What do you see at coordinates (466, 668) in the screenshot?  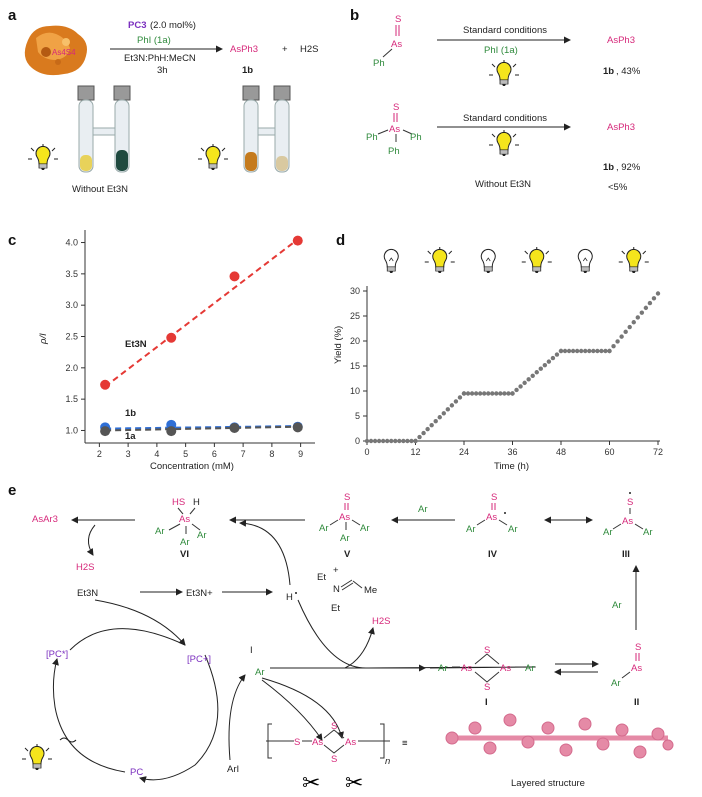 I see `atom-as-i-1: As` at bounding box center [466, 668].